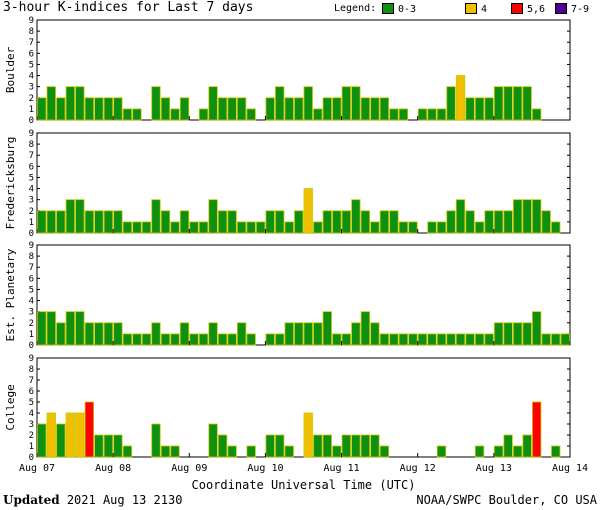  Describe the element at coordinates (355, 8) in the screenshot. I see `legend-label: Legend:` at that location.